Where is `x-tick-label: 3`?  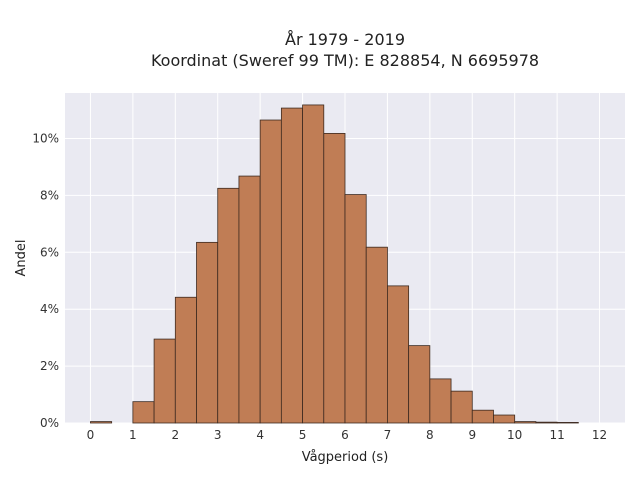 x-tick-label: 3 is located at coordinates (218, 435).